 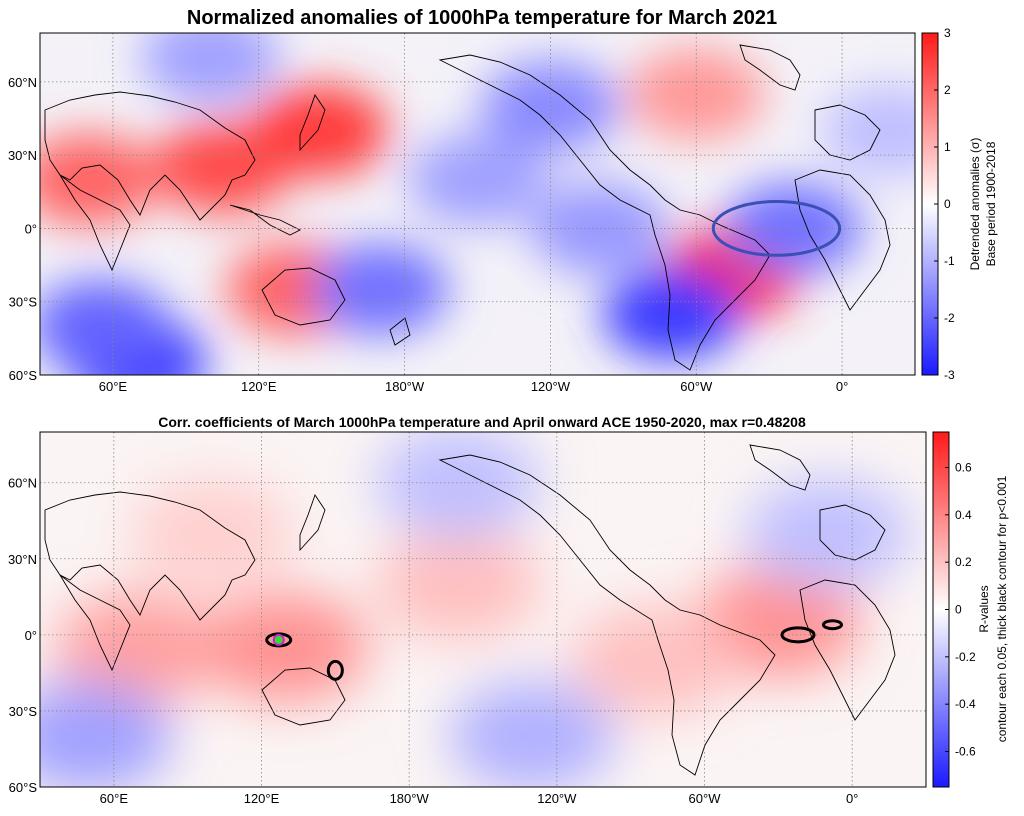 I want to click on panel1-colorbar-label-line1: Detrended anomalies (σ), so click(x=975, y=204).